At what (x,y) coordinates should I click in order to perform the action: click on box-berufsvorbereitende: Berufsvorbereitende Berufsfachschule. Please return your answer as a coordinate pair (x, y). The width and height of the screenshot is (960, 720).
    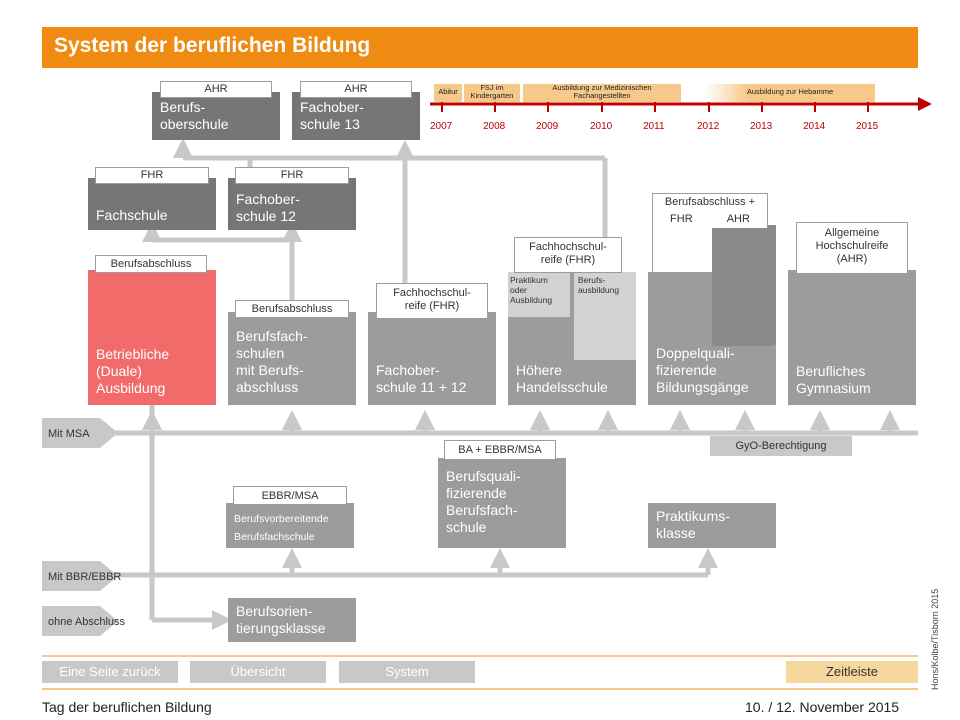
    Looking at the image, I should click on (290, 525).